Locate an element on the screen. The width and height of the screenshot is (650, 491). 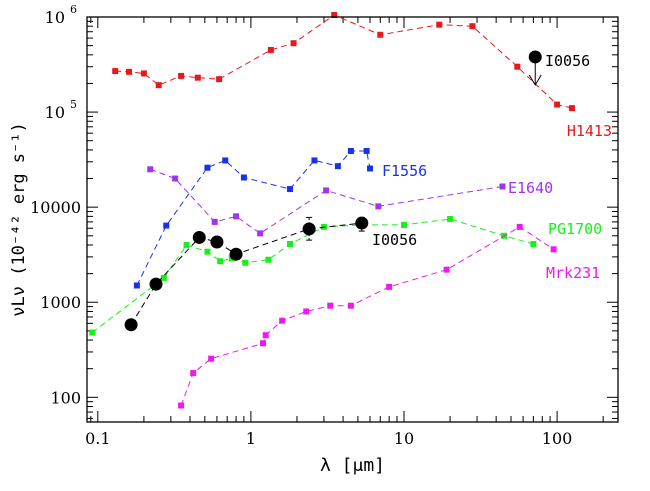
upper-limit-arrowhead is located at coordinates (535, 80).